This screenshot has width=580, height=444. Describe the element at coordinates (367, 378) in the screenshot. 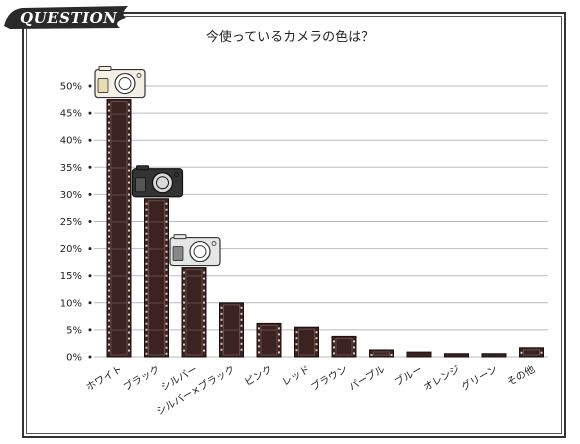

I see `category-label: パープル` at that location.